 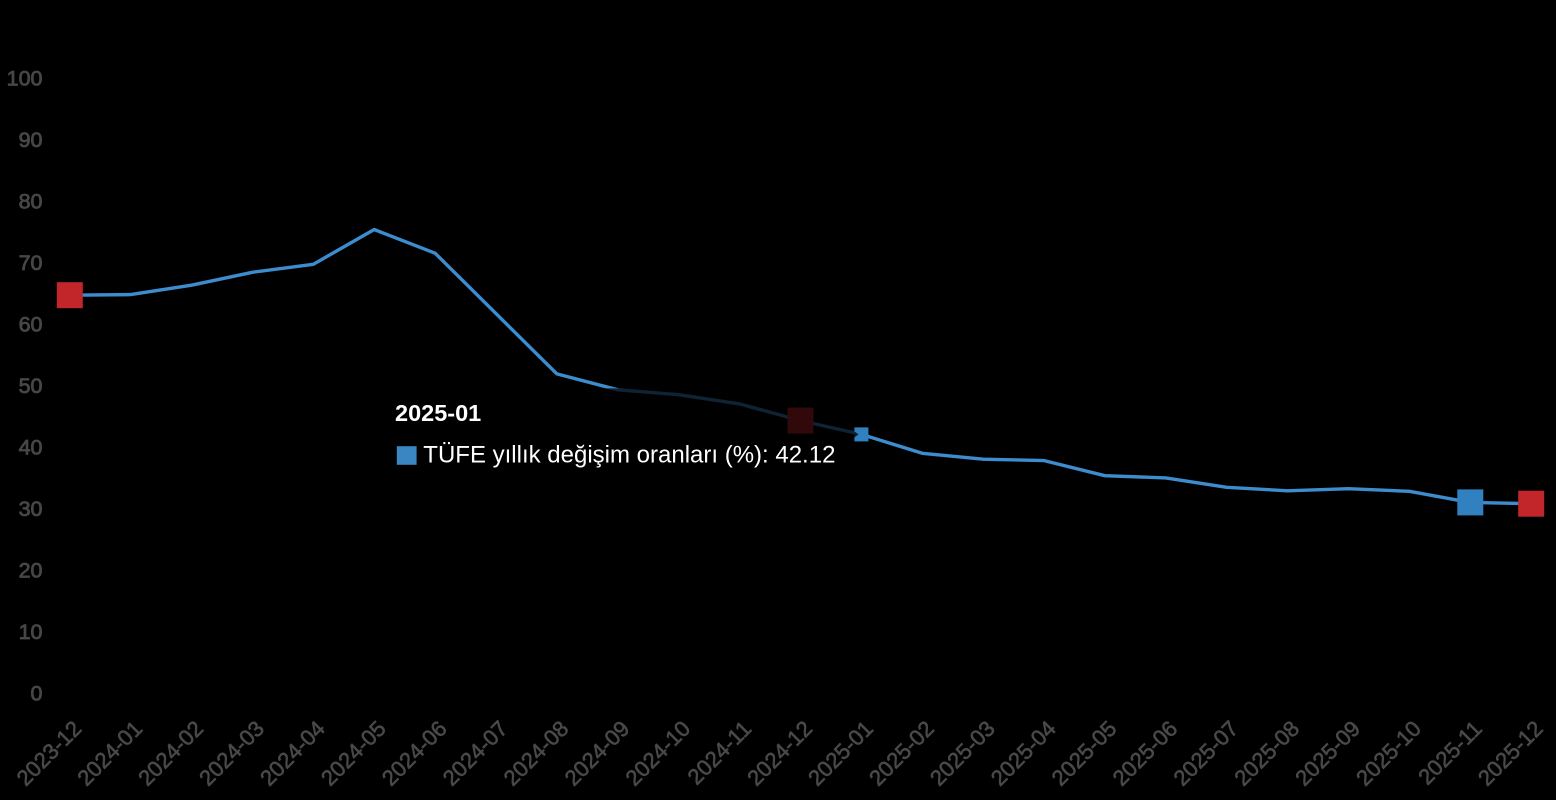 What do you see at coordinates (31, 140) in the screenshot?
I see `svg-text: 90` at bounding box center [31, 140].